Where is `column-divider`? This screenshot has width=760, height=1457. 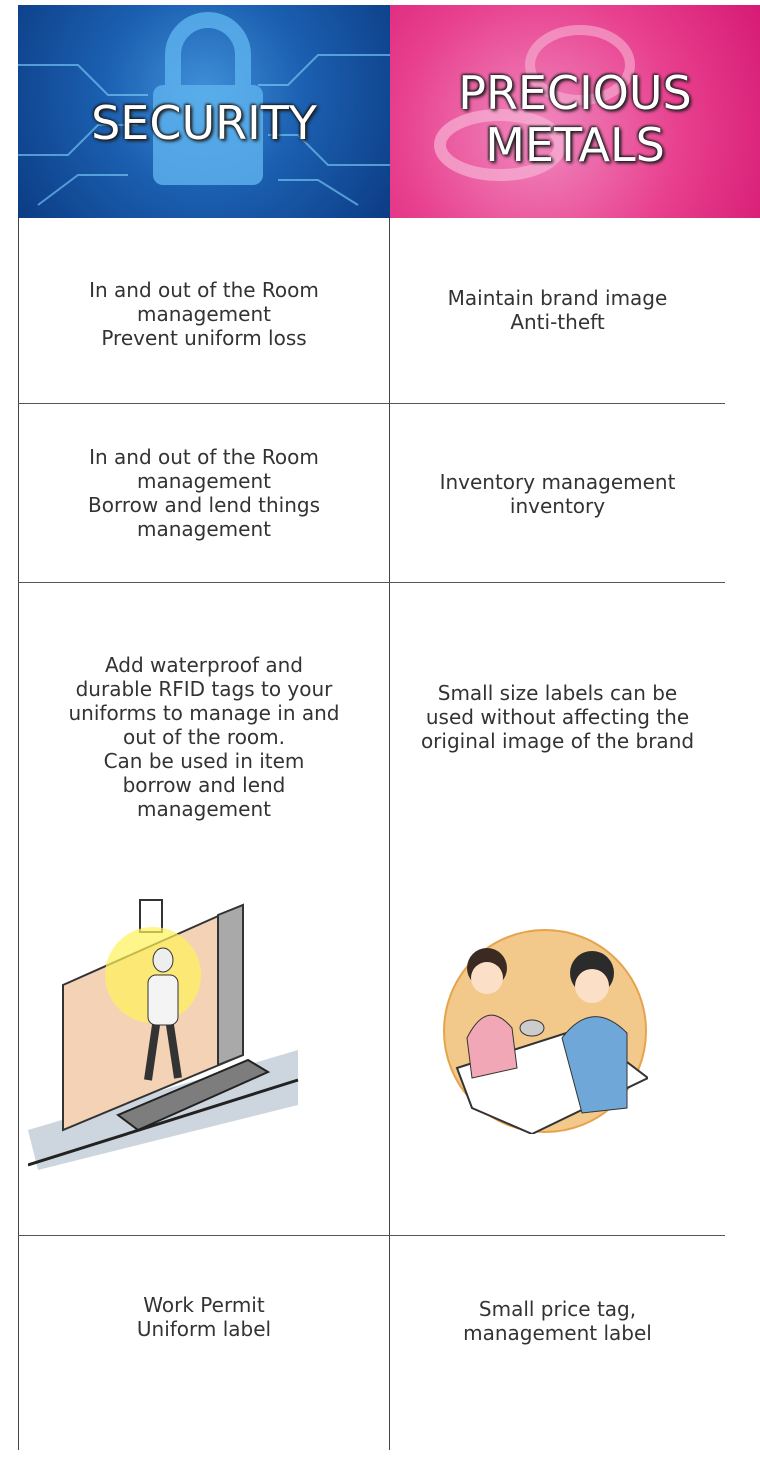
column-divider is located at coordinates (389, 834).